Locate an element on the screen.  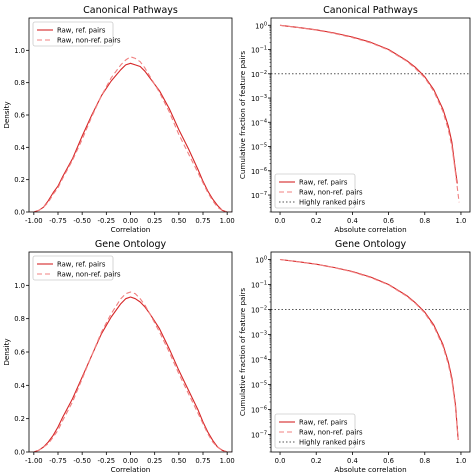
y-axis-label: Density is located at coordinates (6, 352).